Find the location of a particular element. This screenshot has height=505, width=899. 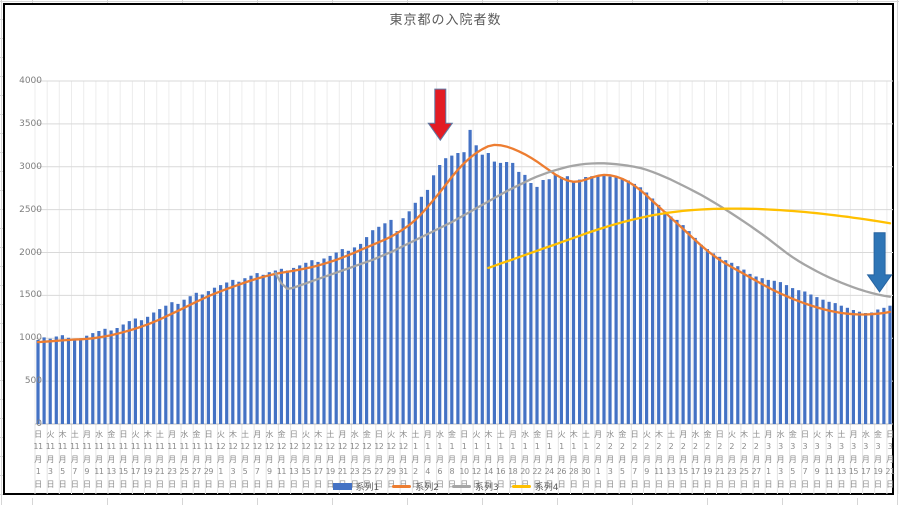

x-date-label: 土 11 月 21 日 is located at coordinates (160, 459).